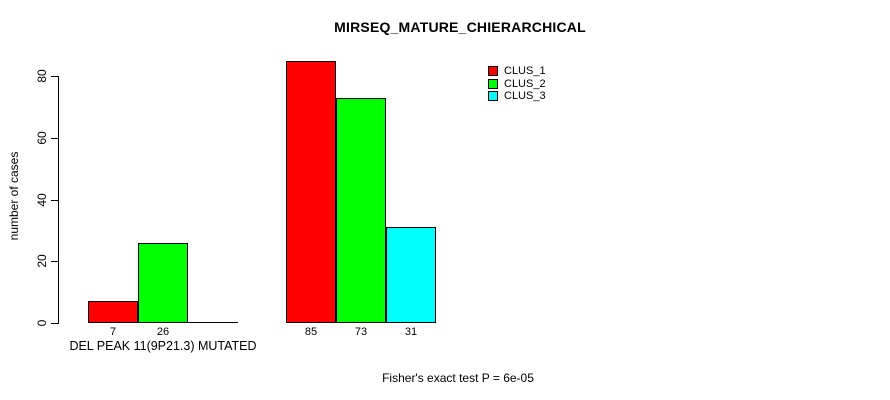  I want to click on bar-clus_1-group1, so click(113, 312).